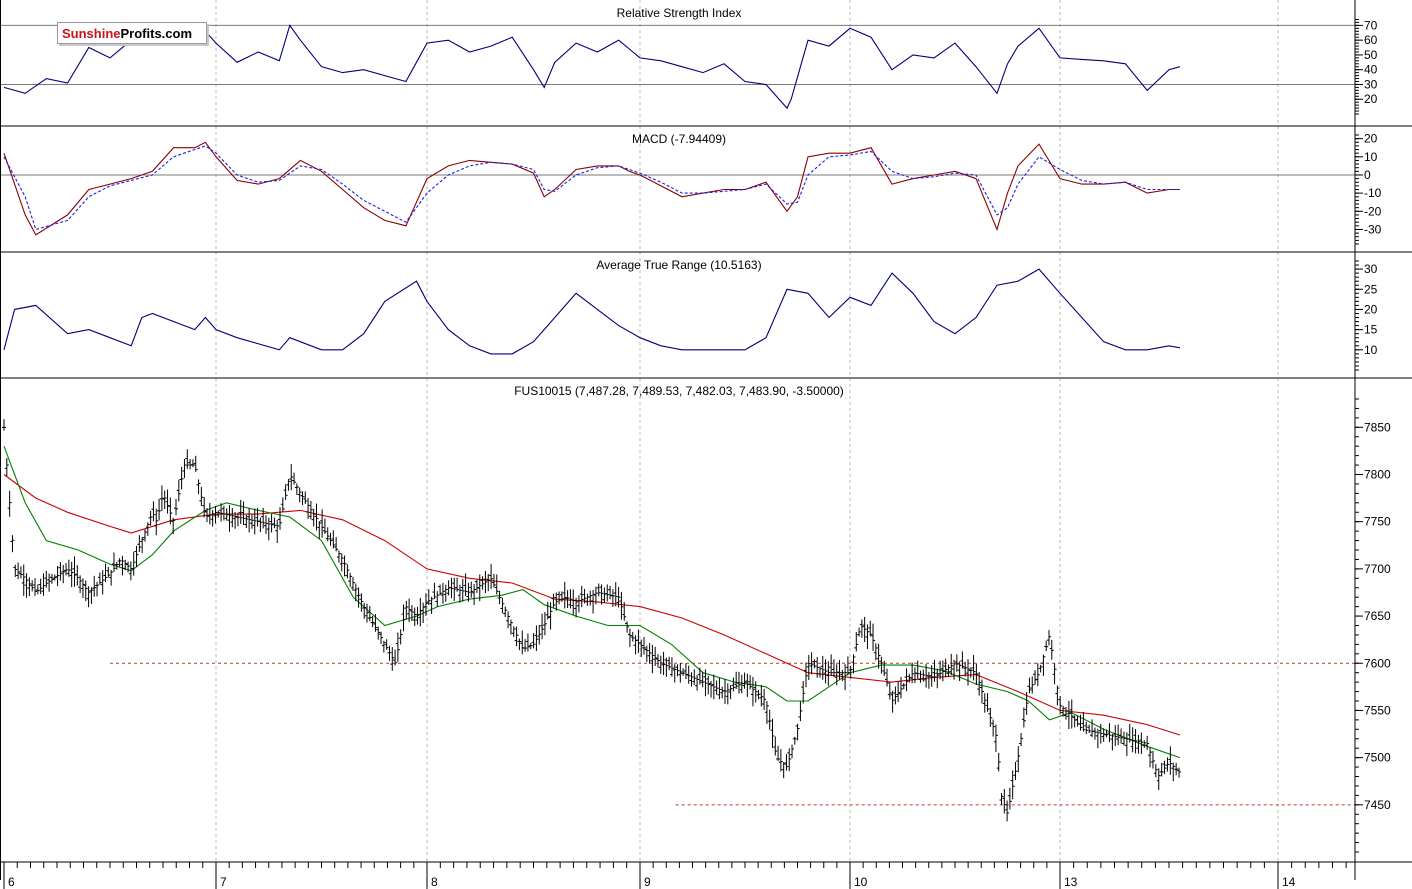 The width and height of the screenshot is (1412, 889). What do you see at coordinates (1377, 663) in the screenshot?
I see `y-tick-label: 7600` at bounding box center [1377, 663].